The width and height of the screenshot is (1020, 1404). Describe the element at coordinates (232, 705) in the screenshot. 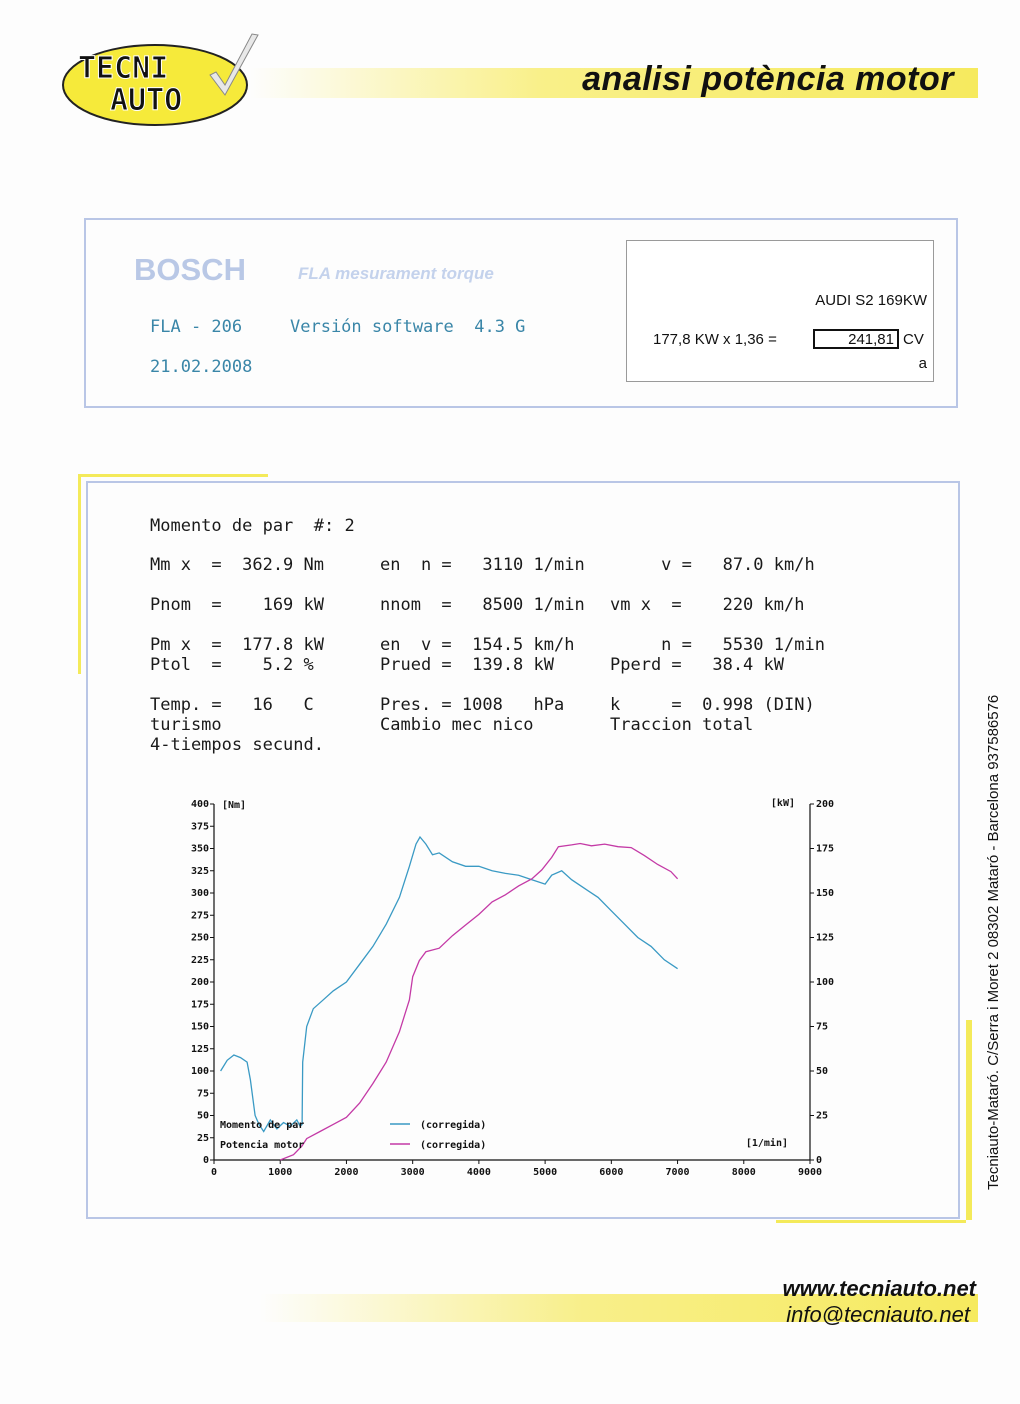

I see `measurement-cell: Temp. = 16 C` at that location.